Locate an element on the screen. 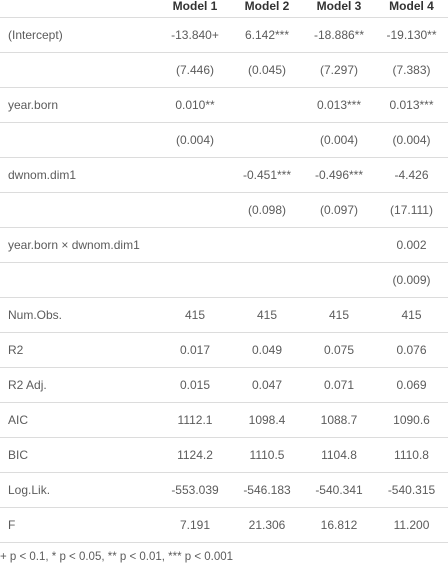 Image resolution: width=448 pixels, height=566 pixels. model-3-cell: 0.071 is located at coordinates (339, 385).